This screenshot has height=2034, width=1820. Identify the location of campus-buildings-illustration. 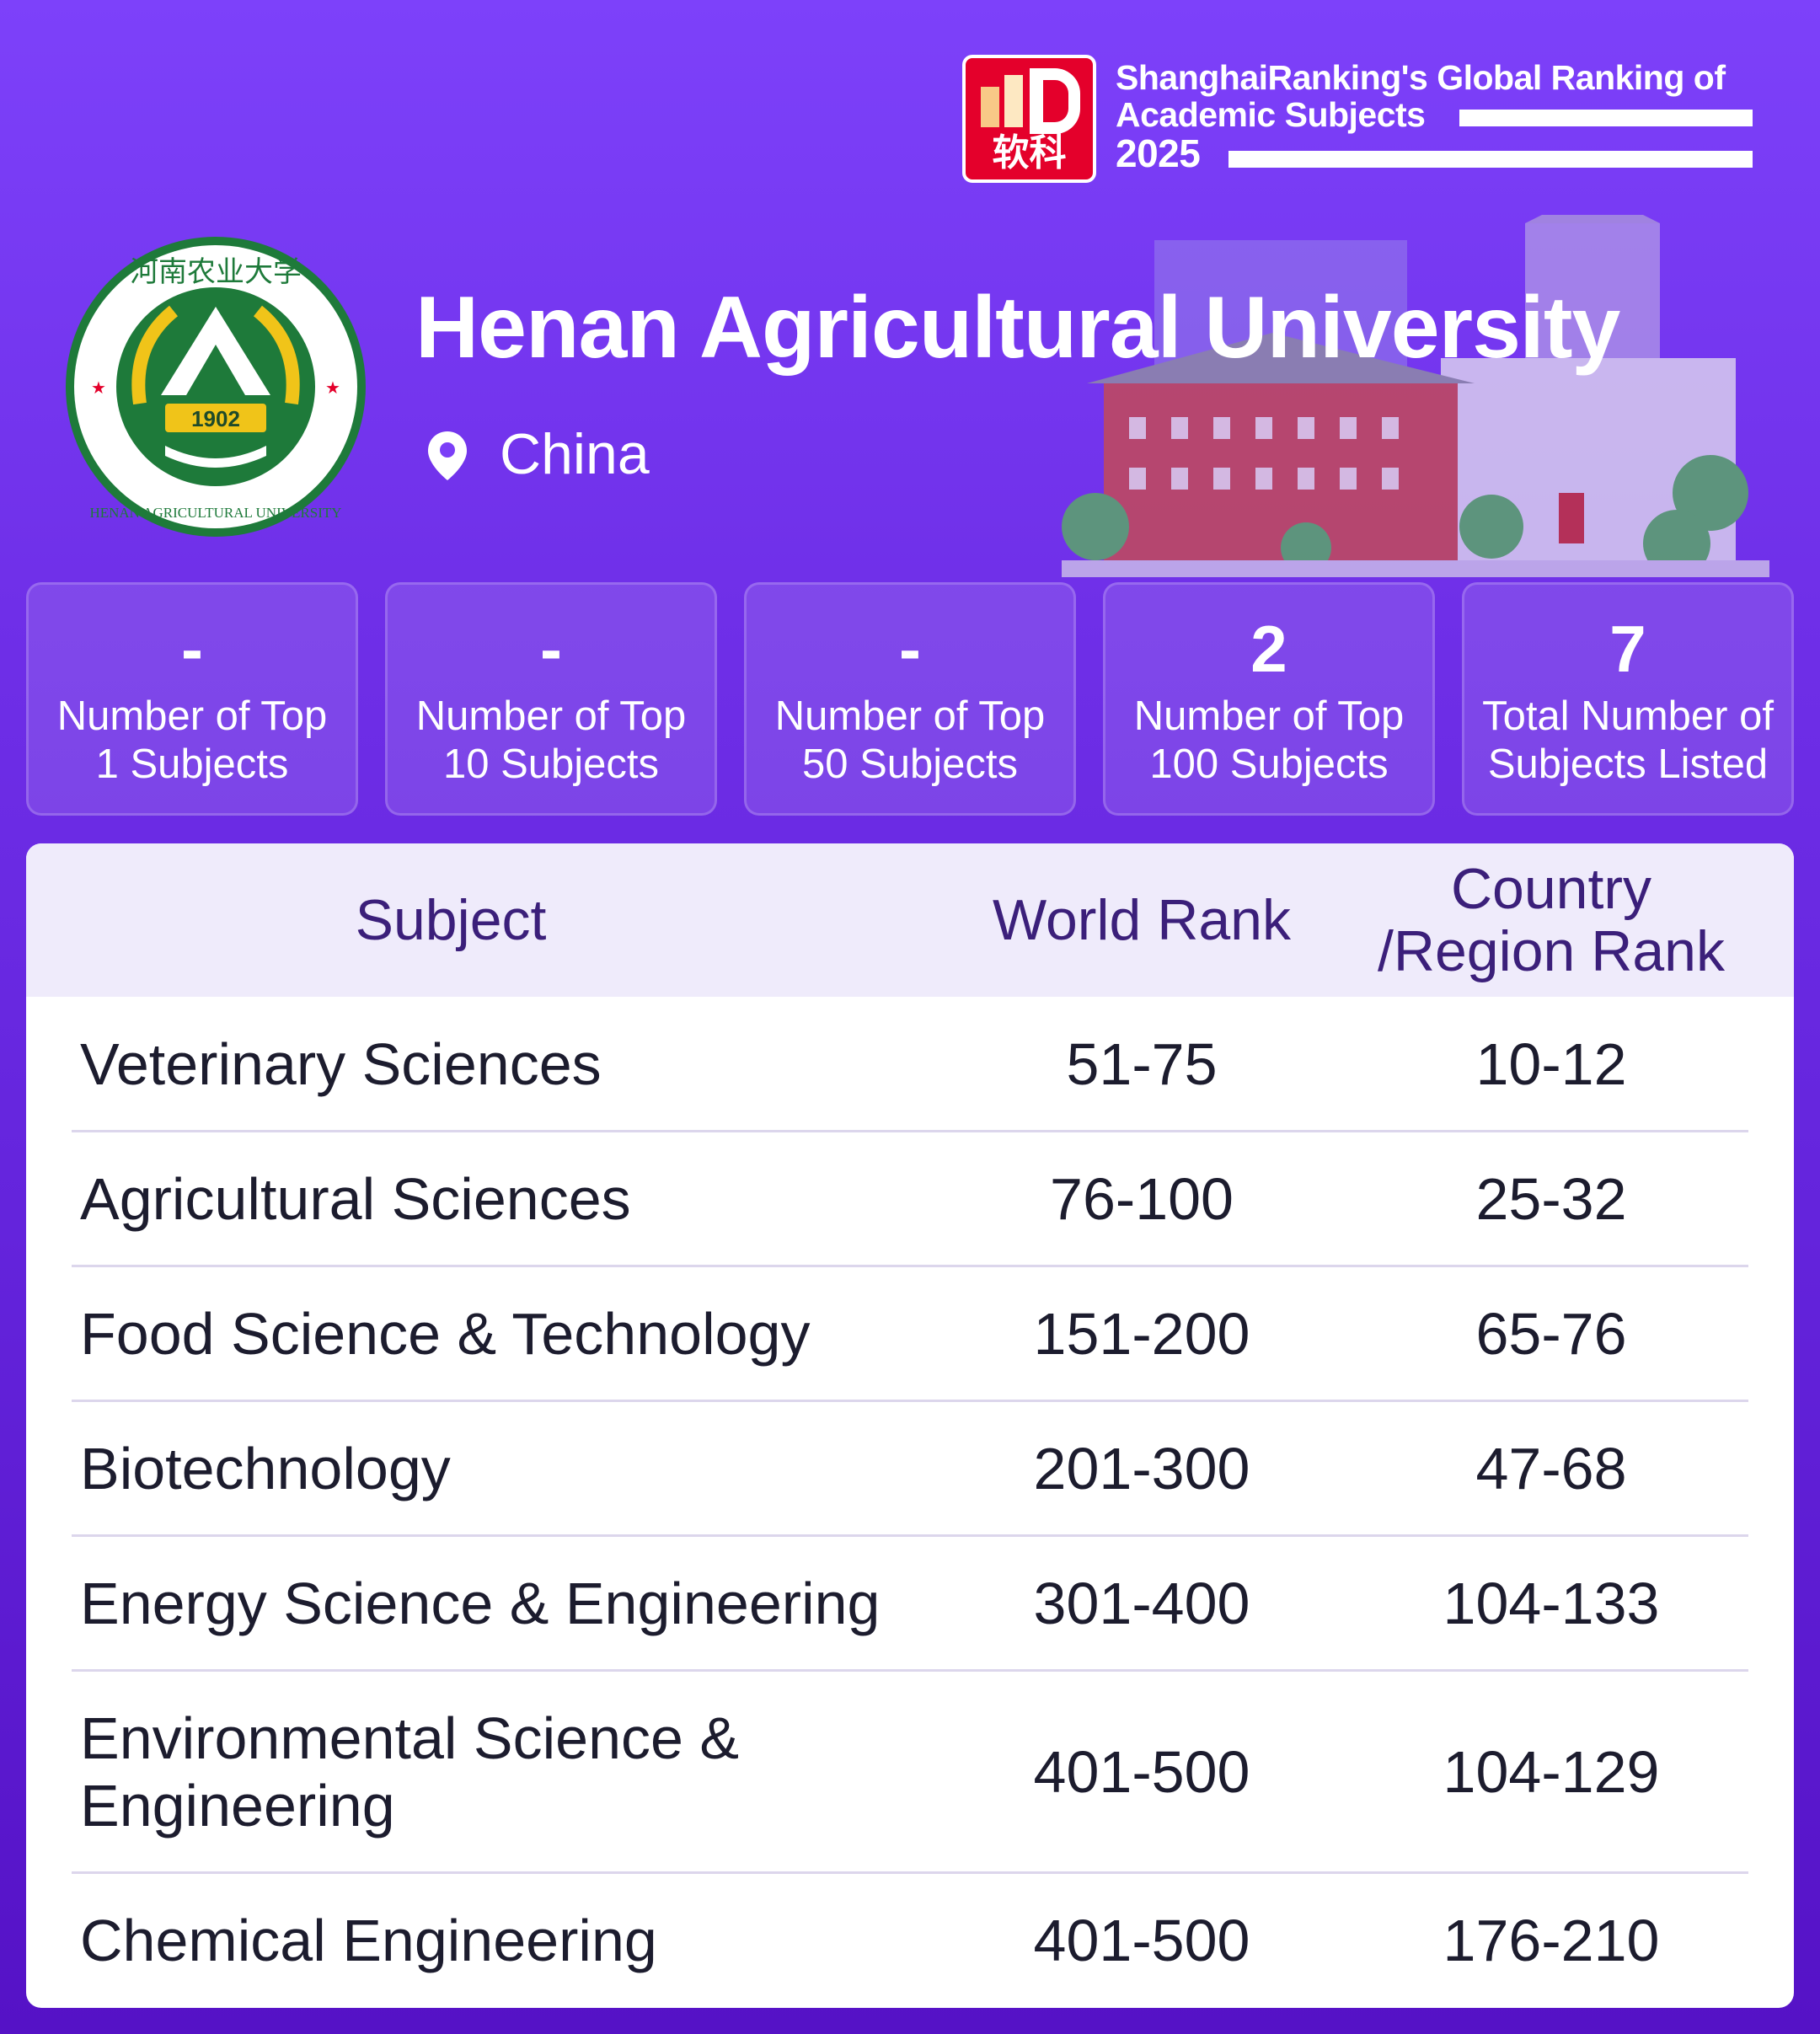
(1415, 396).